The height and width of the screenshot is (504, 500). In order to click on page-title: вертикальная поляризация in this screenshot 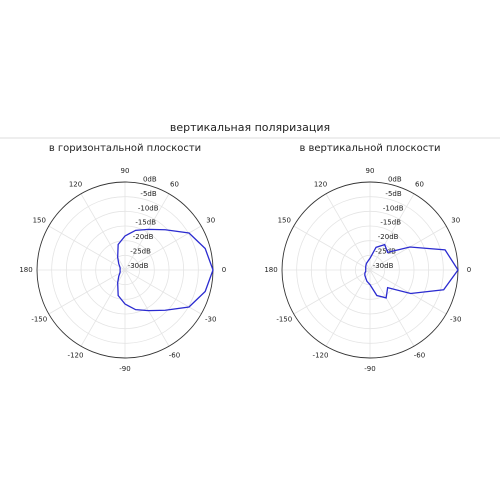, I will do `click(250, 127)`.